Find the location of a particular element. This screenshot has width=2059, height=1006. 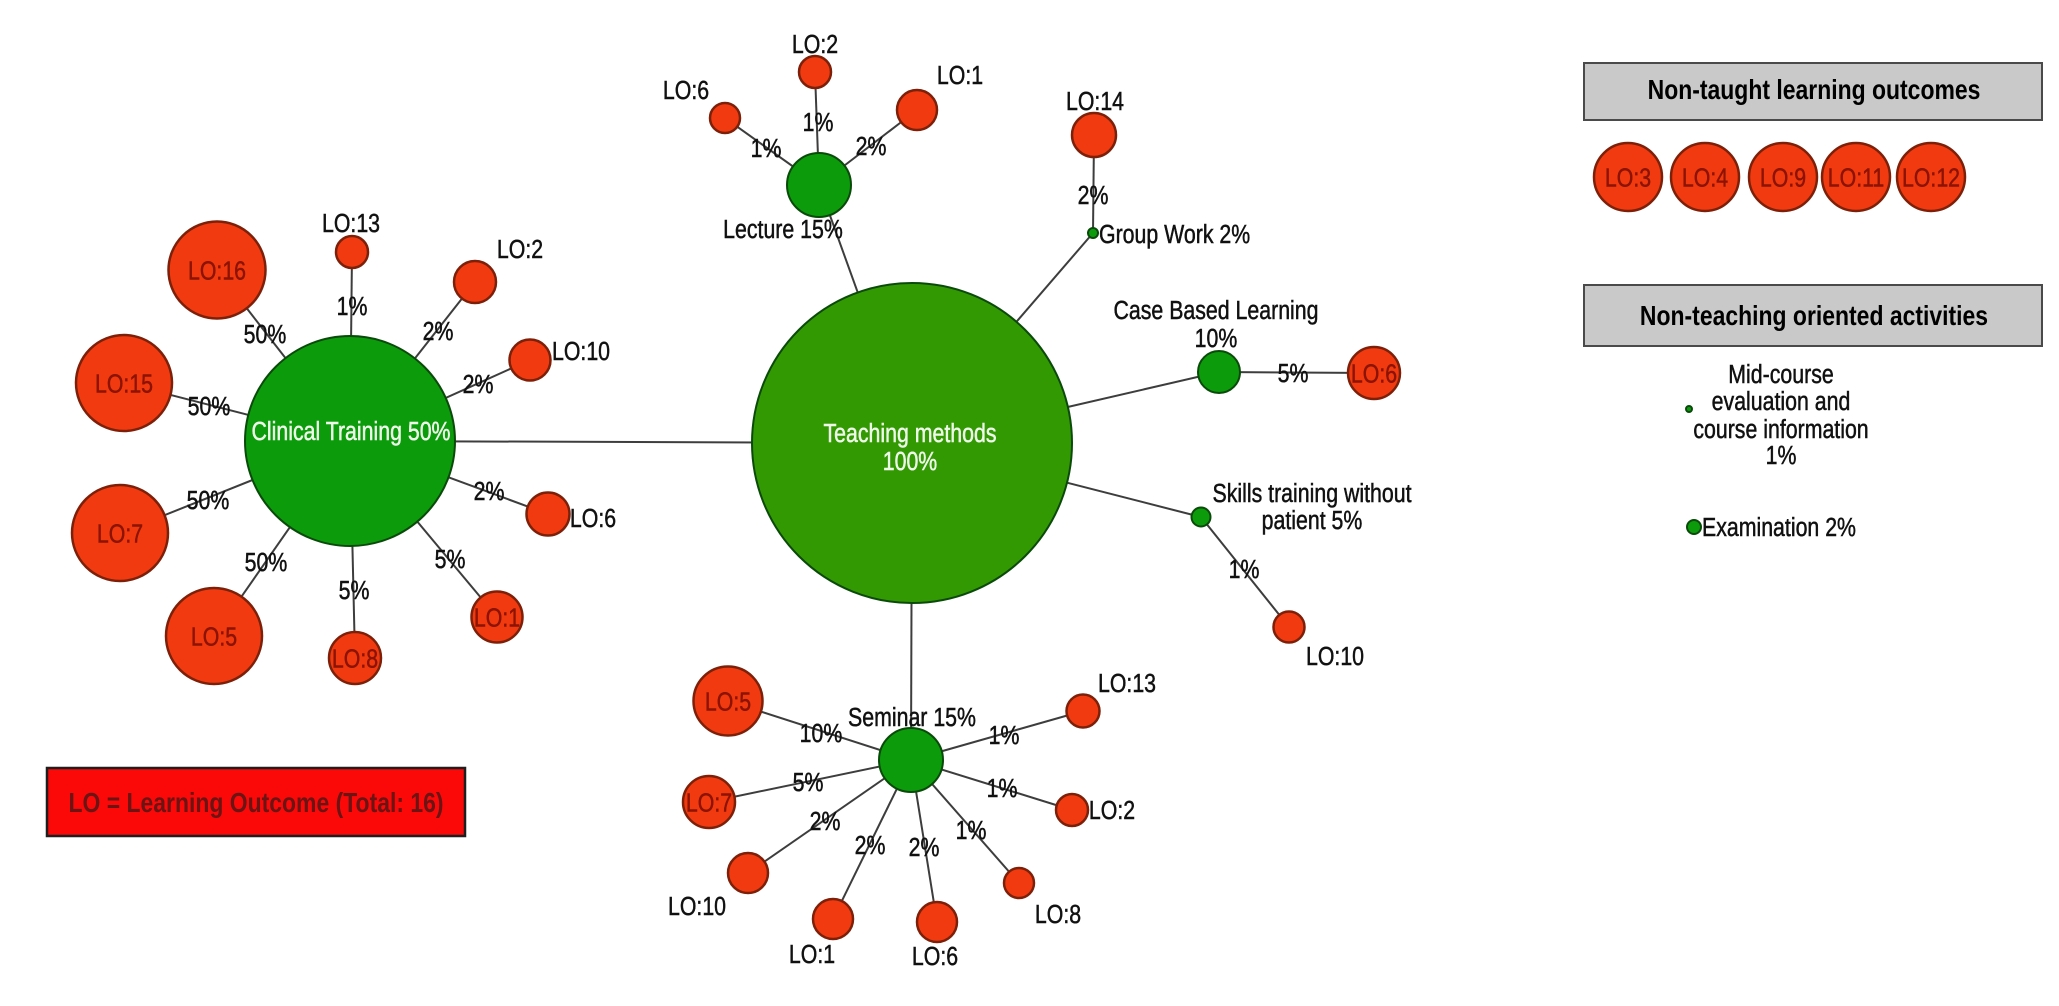

svg-text: LO:15 is located at coordinates (124, 385).